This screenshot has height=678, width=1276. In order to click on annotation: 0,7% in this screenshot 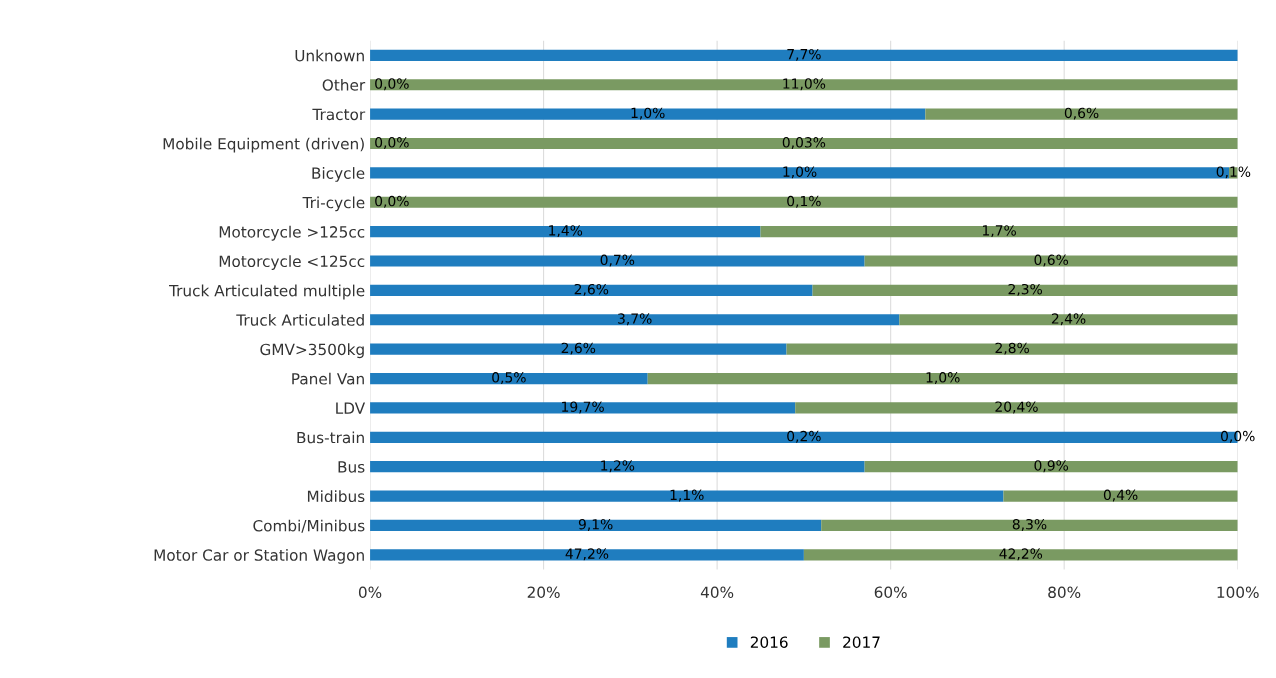, I will do `click(617, 260)`.